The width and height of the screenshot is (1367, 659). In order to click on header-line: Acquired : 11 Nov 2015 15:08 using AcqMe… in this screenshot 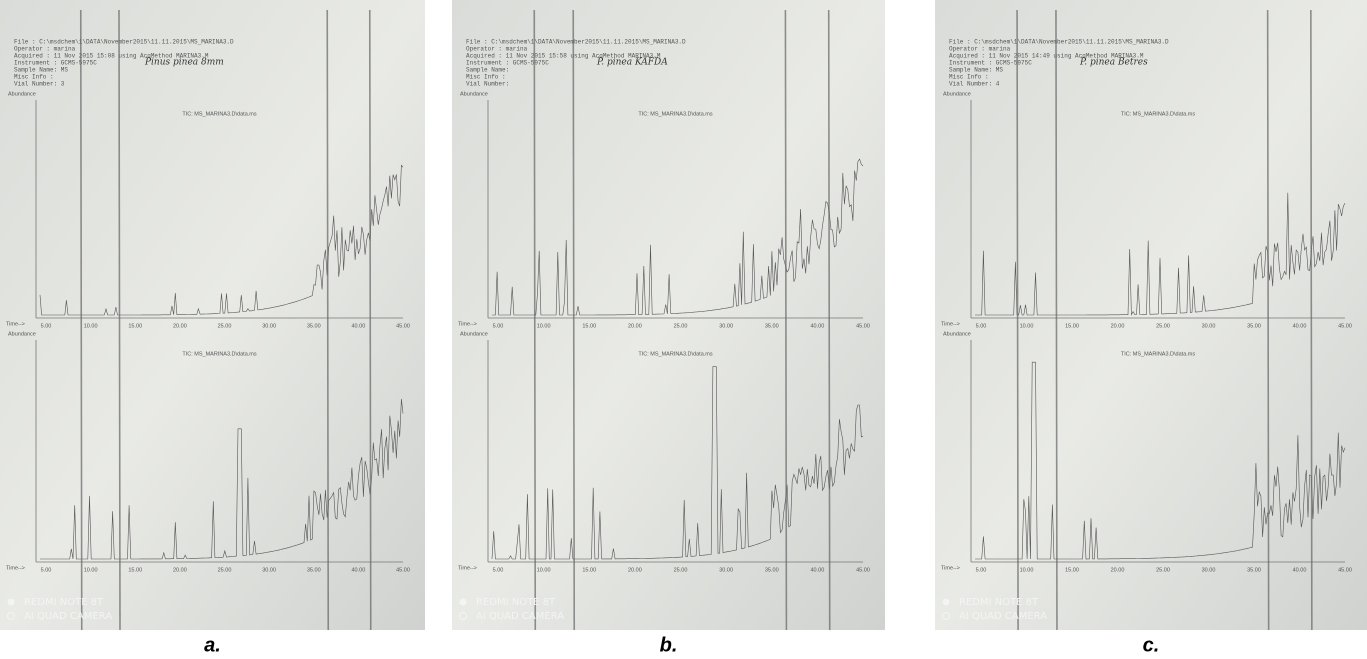, I will do `click(111, 56)`.